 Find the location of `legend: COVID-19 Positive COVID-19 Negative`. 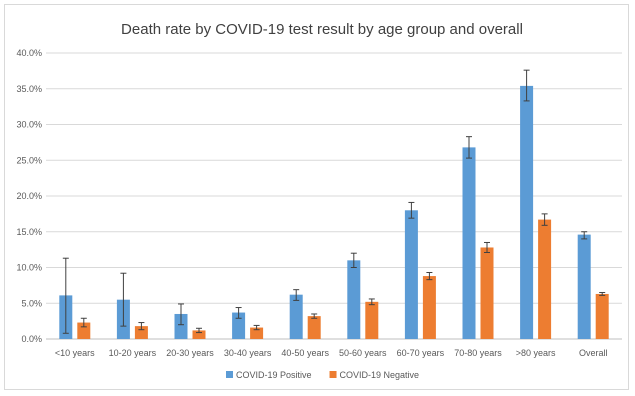

legend: COVID-19 Positive COVID-19 Negative is located at coordinates (322, 375).